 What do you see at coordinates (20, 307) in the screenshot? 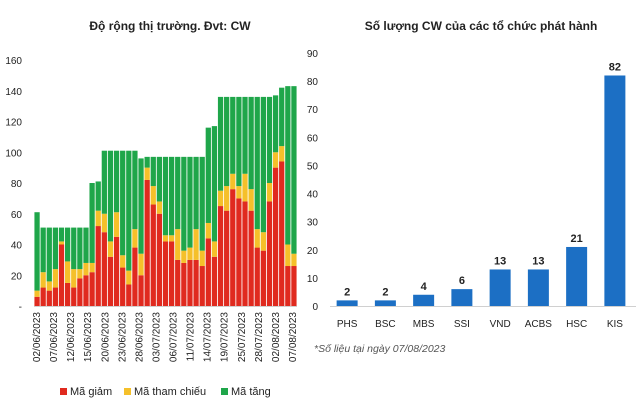
I see `y-tick-label: -` at bounding box center [20, 307].